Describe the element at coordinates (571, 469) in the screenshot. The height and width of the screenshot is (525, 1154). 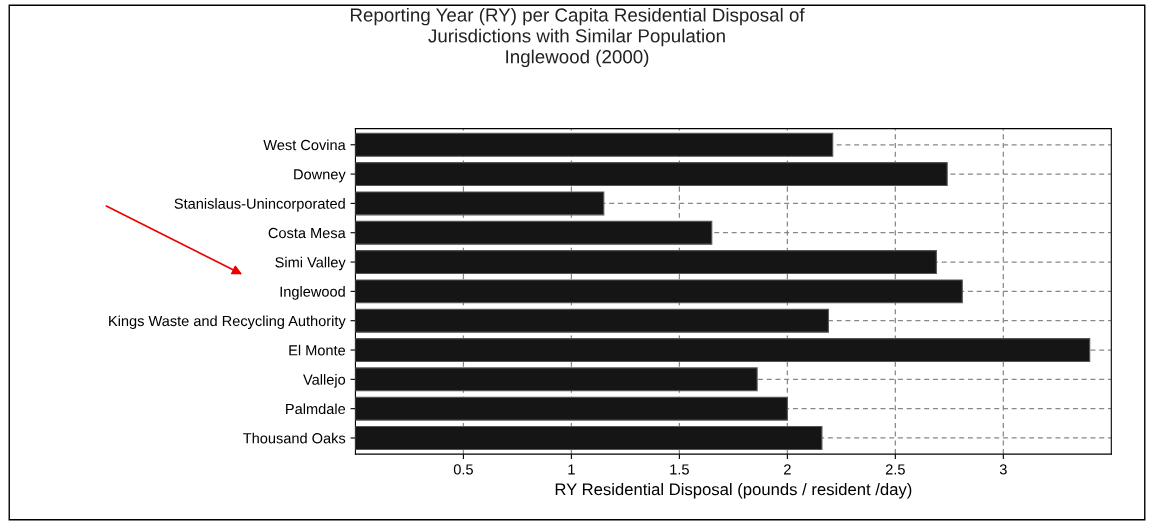
I see `x-tick-label: 1` at that location.